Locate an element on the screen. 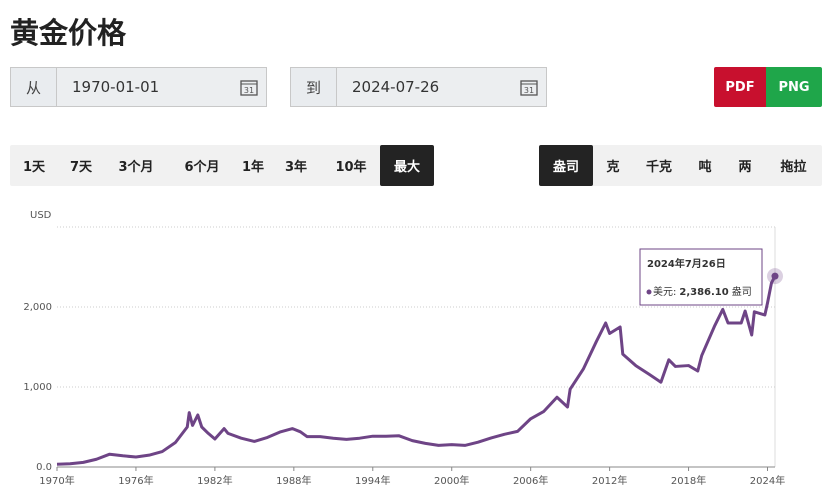 The width and height of the screenshot is (828, 504). y-tick-label: 0.0 is located at coordinates (44, 467).